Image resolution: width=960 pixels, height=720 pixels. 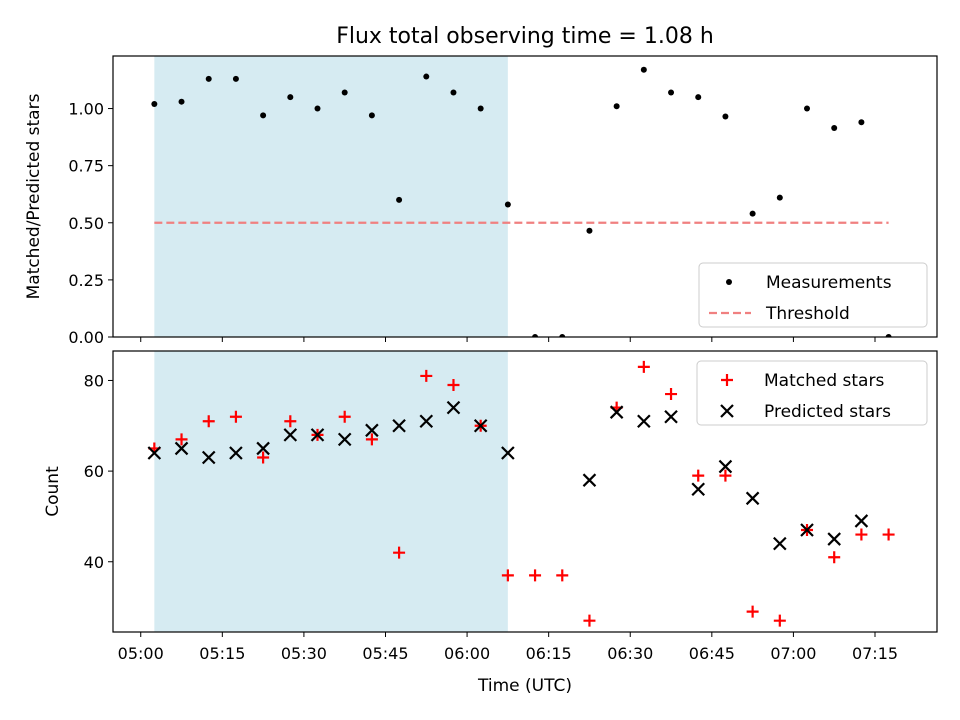 What do you see at coordinates (141, 653) in the screenshot?
I see `x-tick-label: 05:00` at bounding box center [141, 653].